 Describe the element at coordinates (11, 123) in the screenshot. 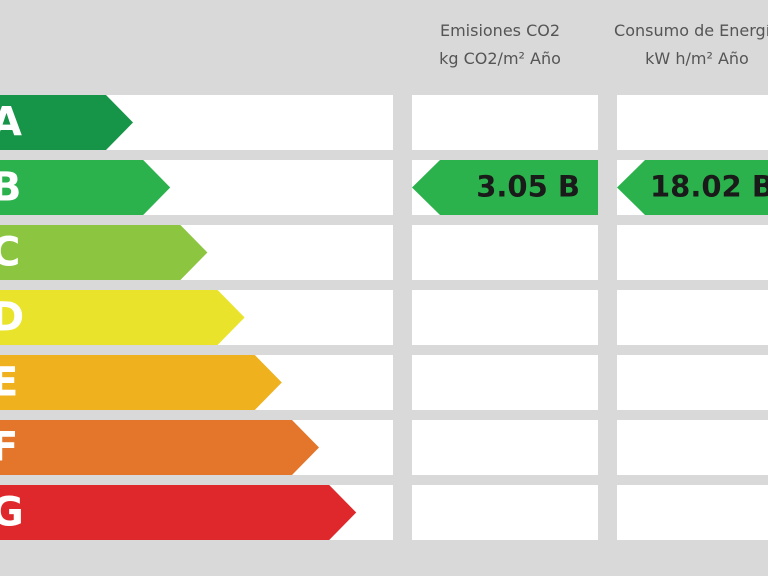

I see `grade-letter: A` at that location.